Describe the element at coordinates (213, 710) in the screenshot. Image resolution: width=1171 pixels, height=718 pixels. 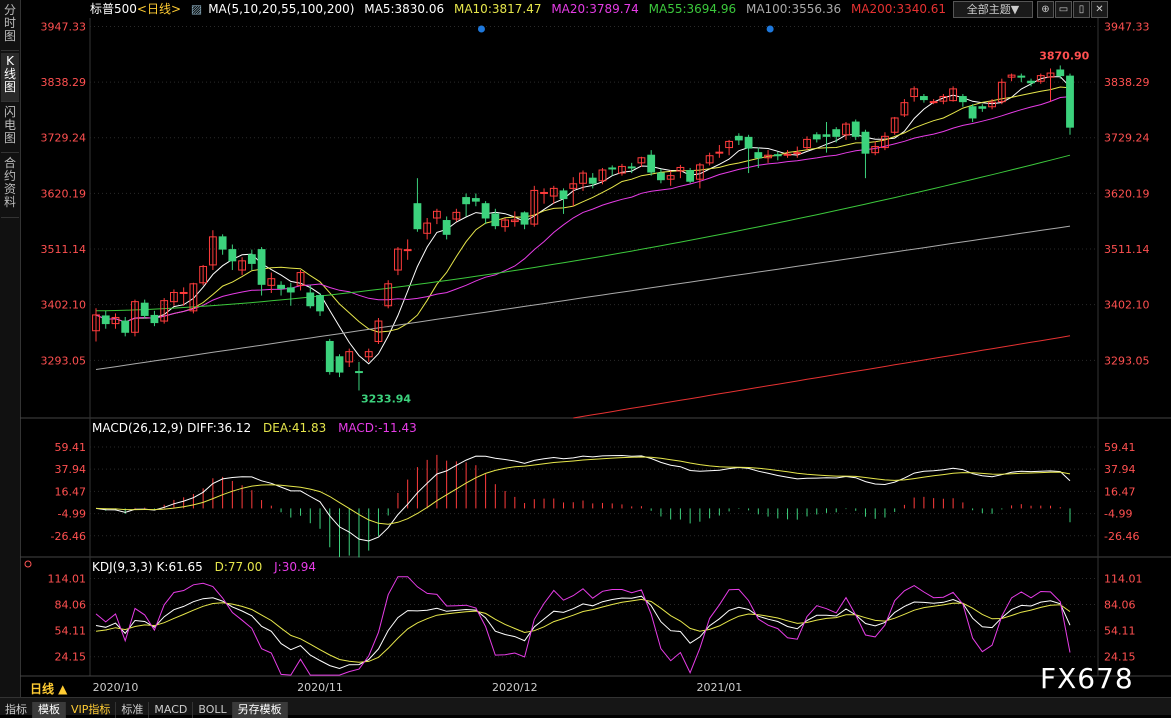
I see `tab-boll: BOLL` at that location.